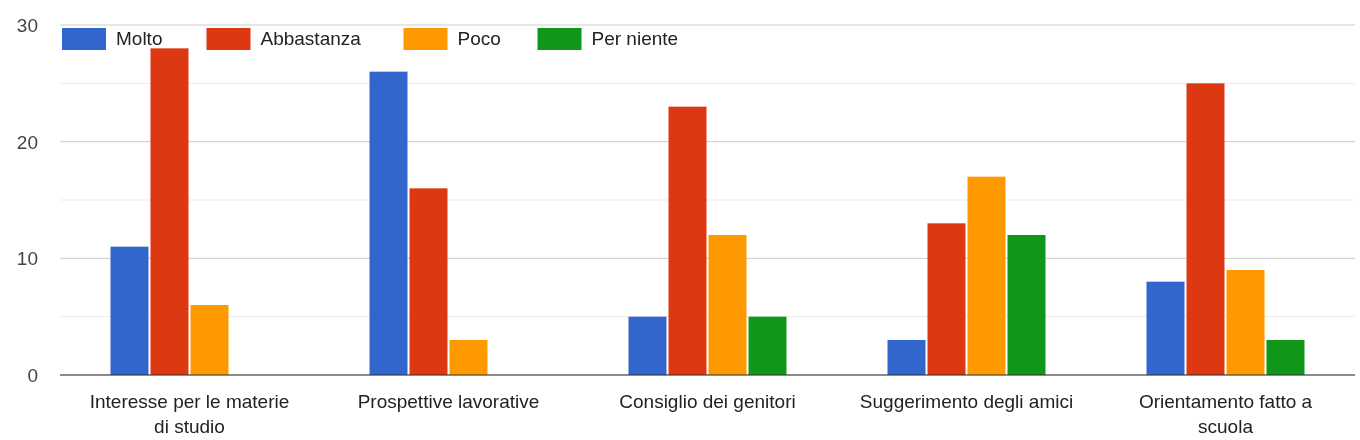  What do you see at coordinates (707, 401) in the screenshot?
I see `x-tick-label: Consiglio dei genitori` at bounding box center [707, 401].